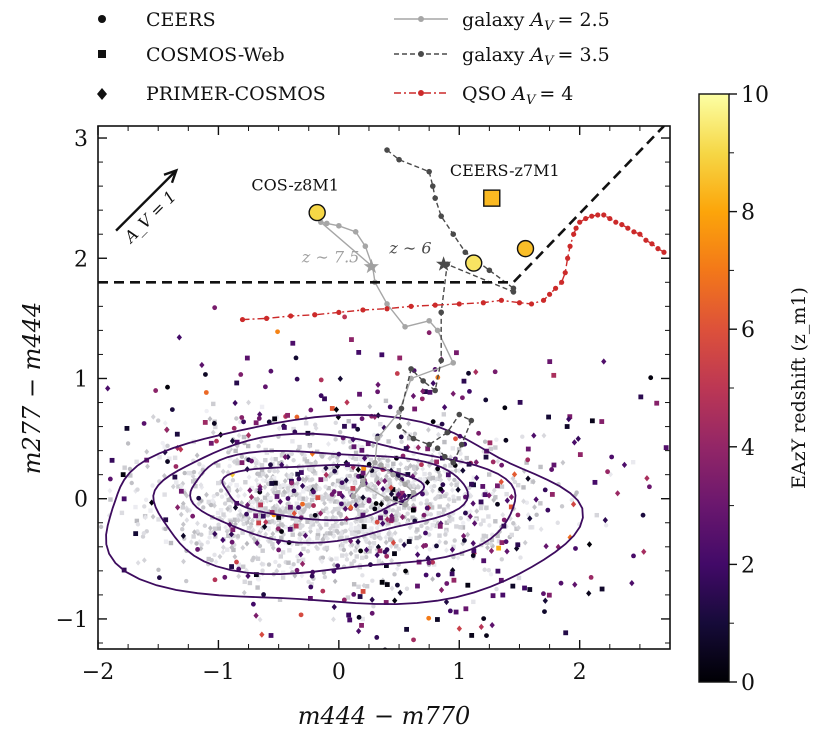  What do you see at coordinates (580, 672) in the screenshot?
I see `x-tick-label: 2` at bounding box center [580, 672].